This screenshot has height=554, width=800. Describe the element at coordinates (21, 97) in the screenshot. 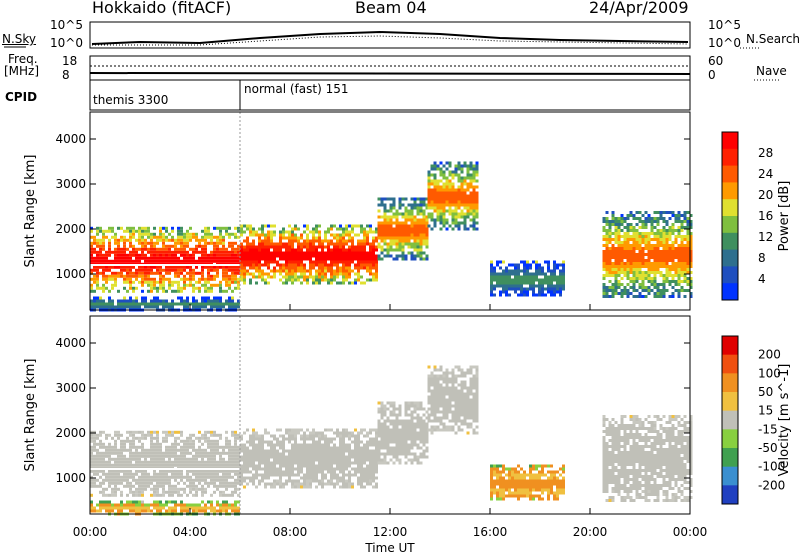

I see `cpid-label: CPID` at that location.